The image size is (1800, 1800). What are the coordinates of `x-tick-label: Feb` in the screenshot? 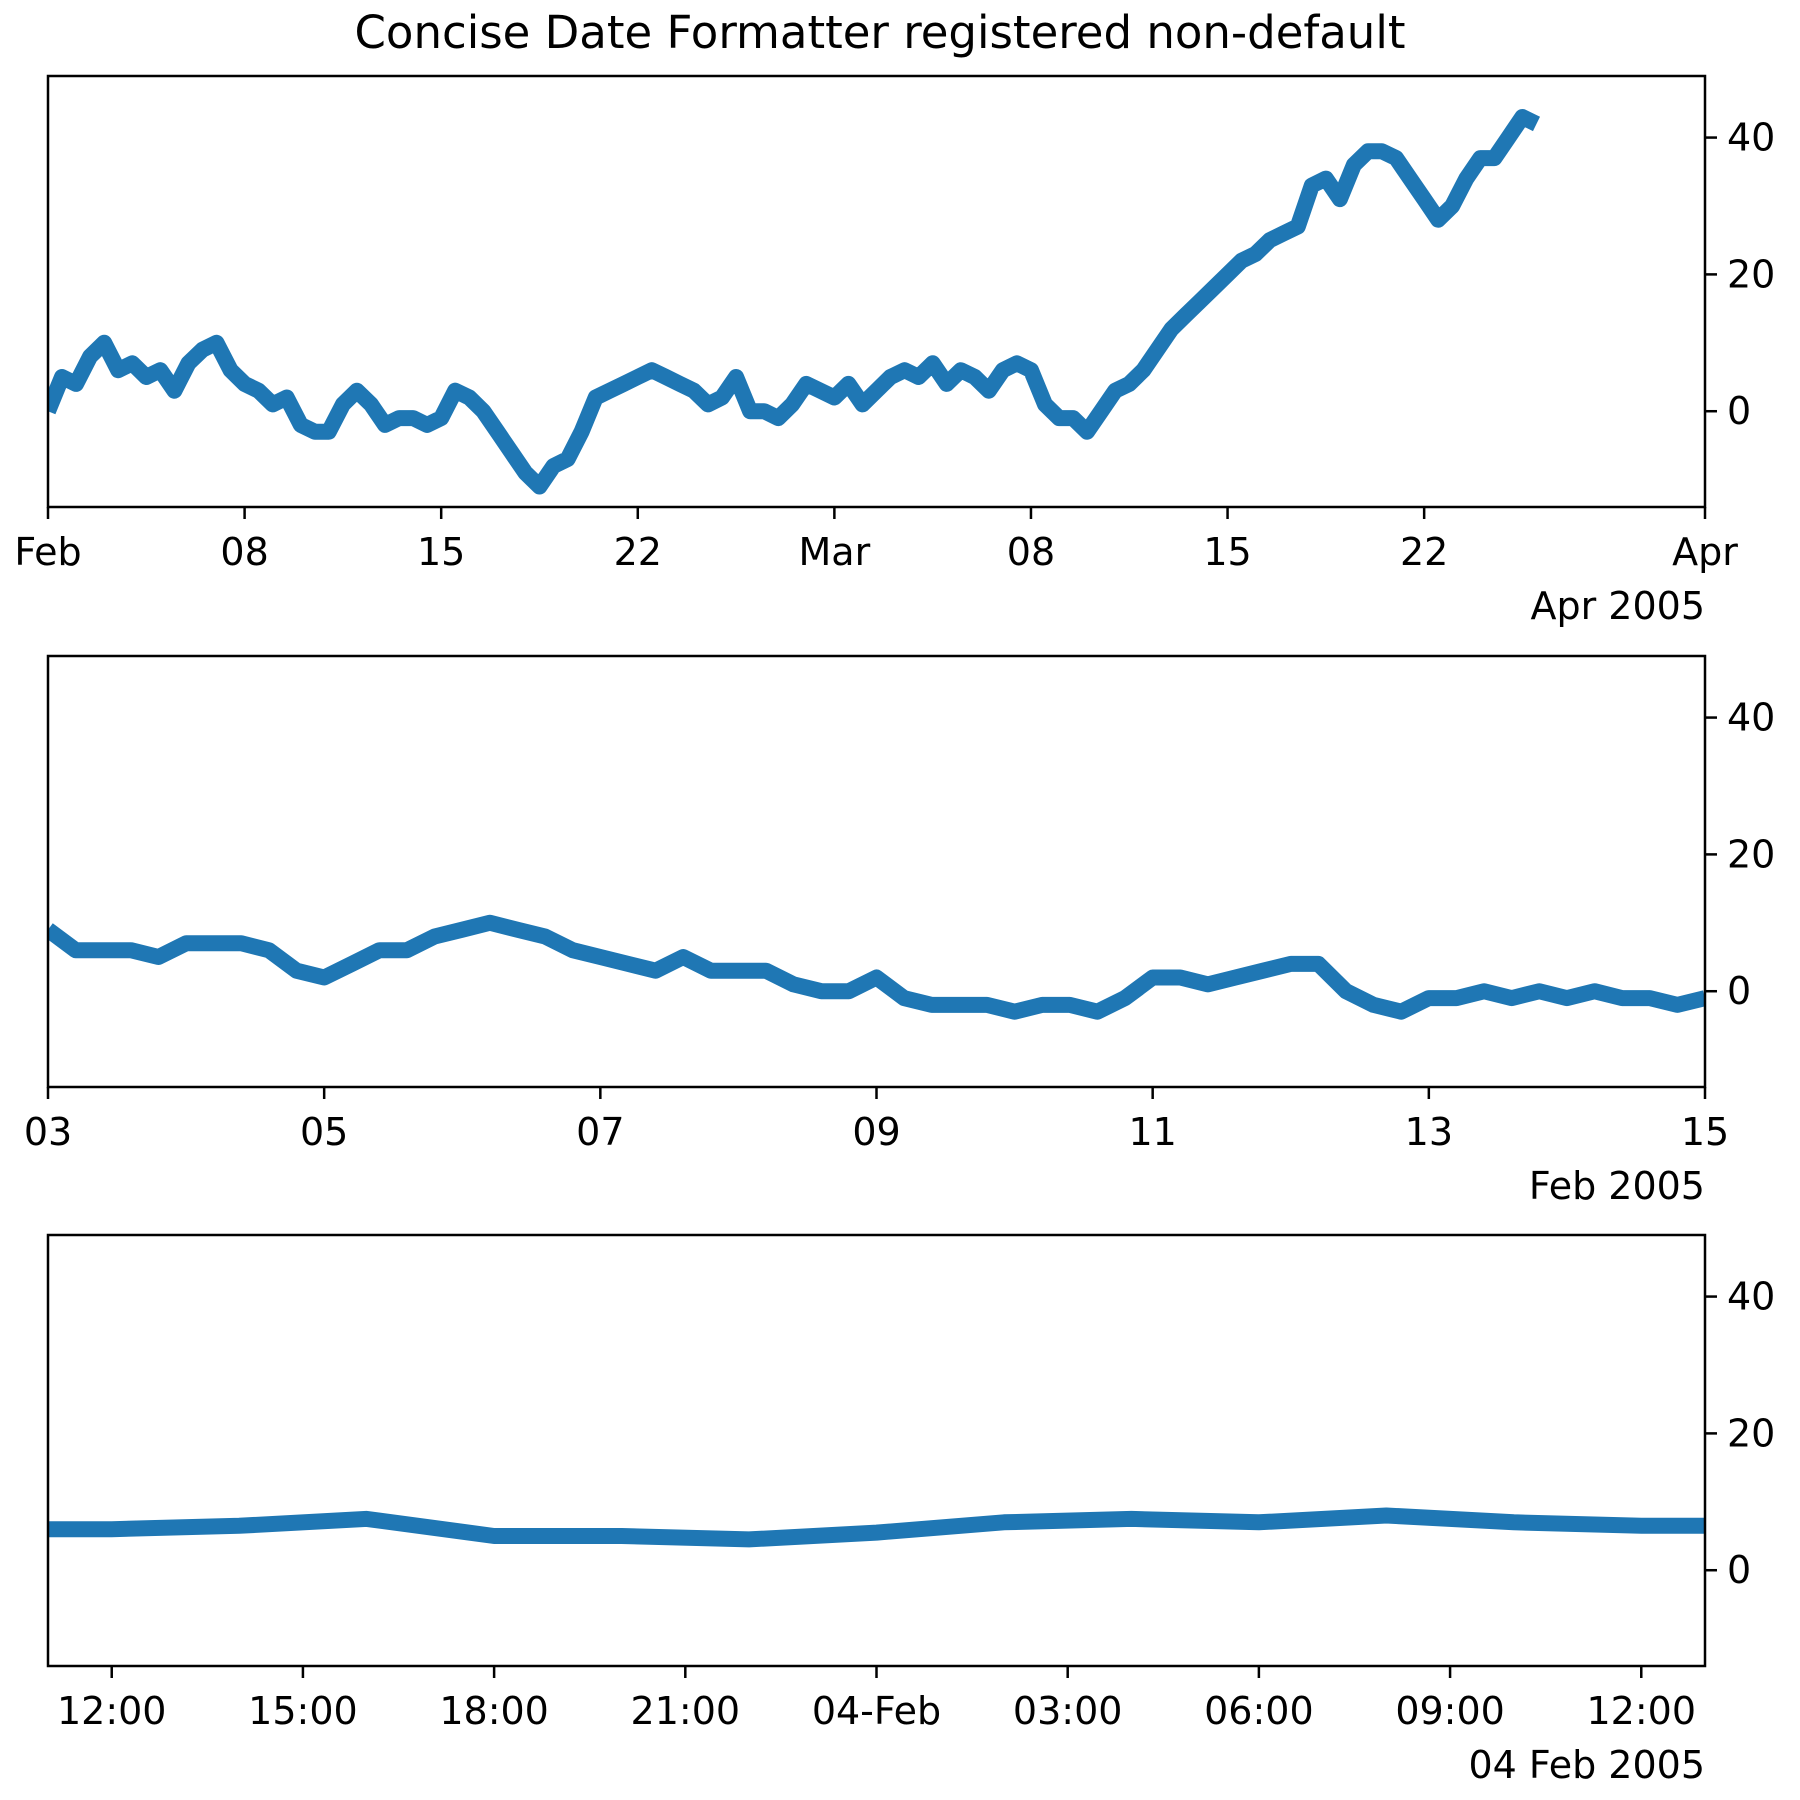 It's located at (47, 552).